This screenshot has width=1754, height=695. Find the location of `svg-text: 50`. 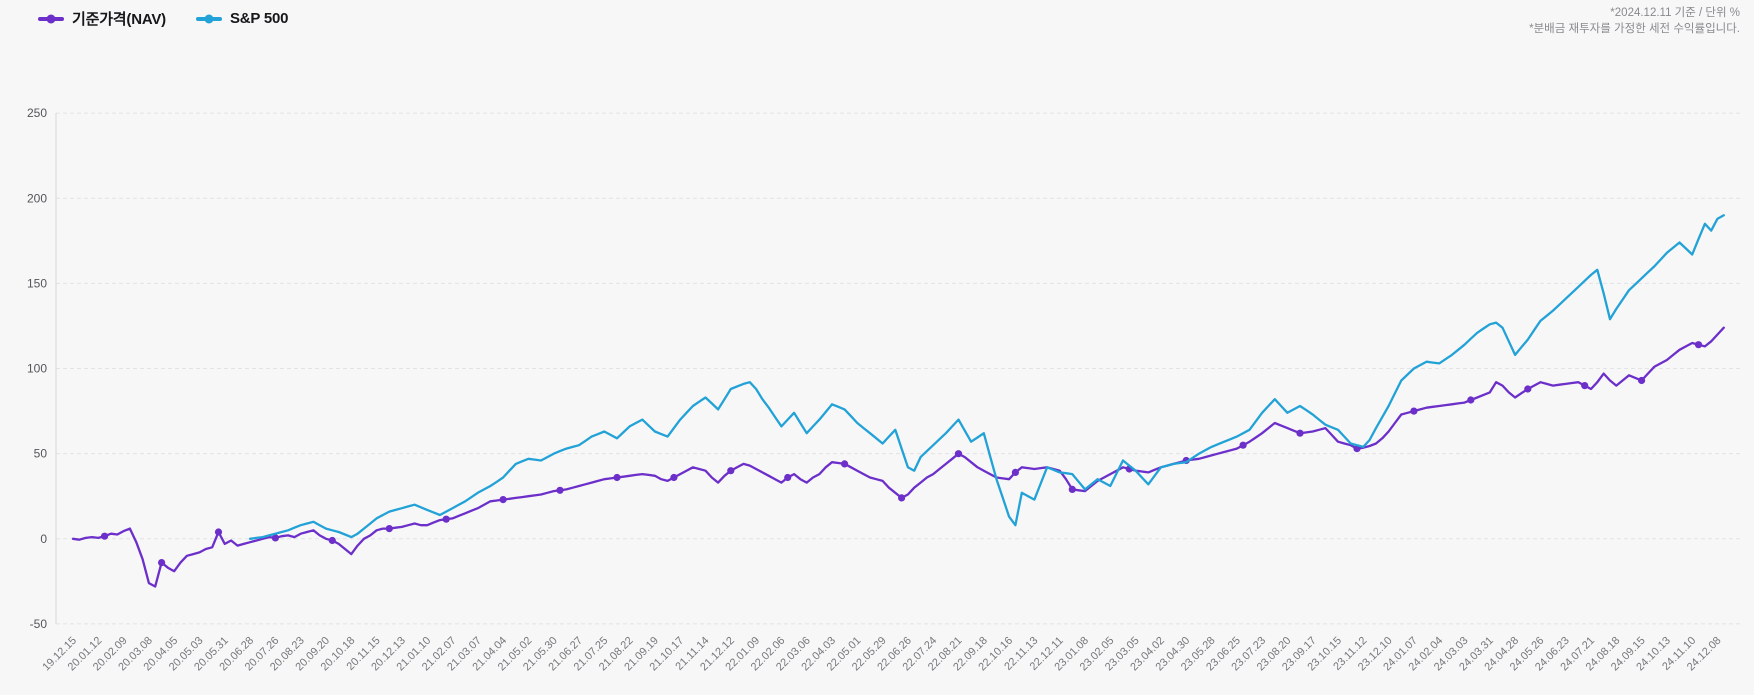

svg-text: 50 is located at coordinates (41, 454).